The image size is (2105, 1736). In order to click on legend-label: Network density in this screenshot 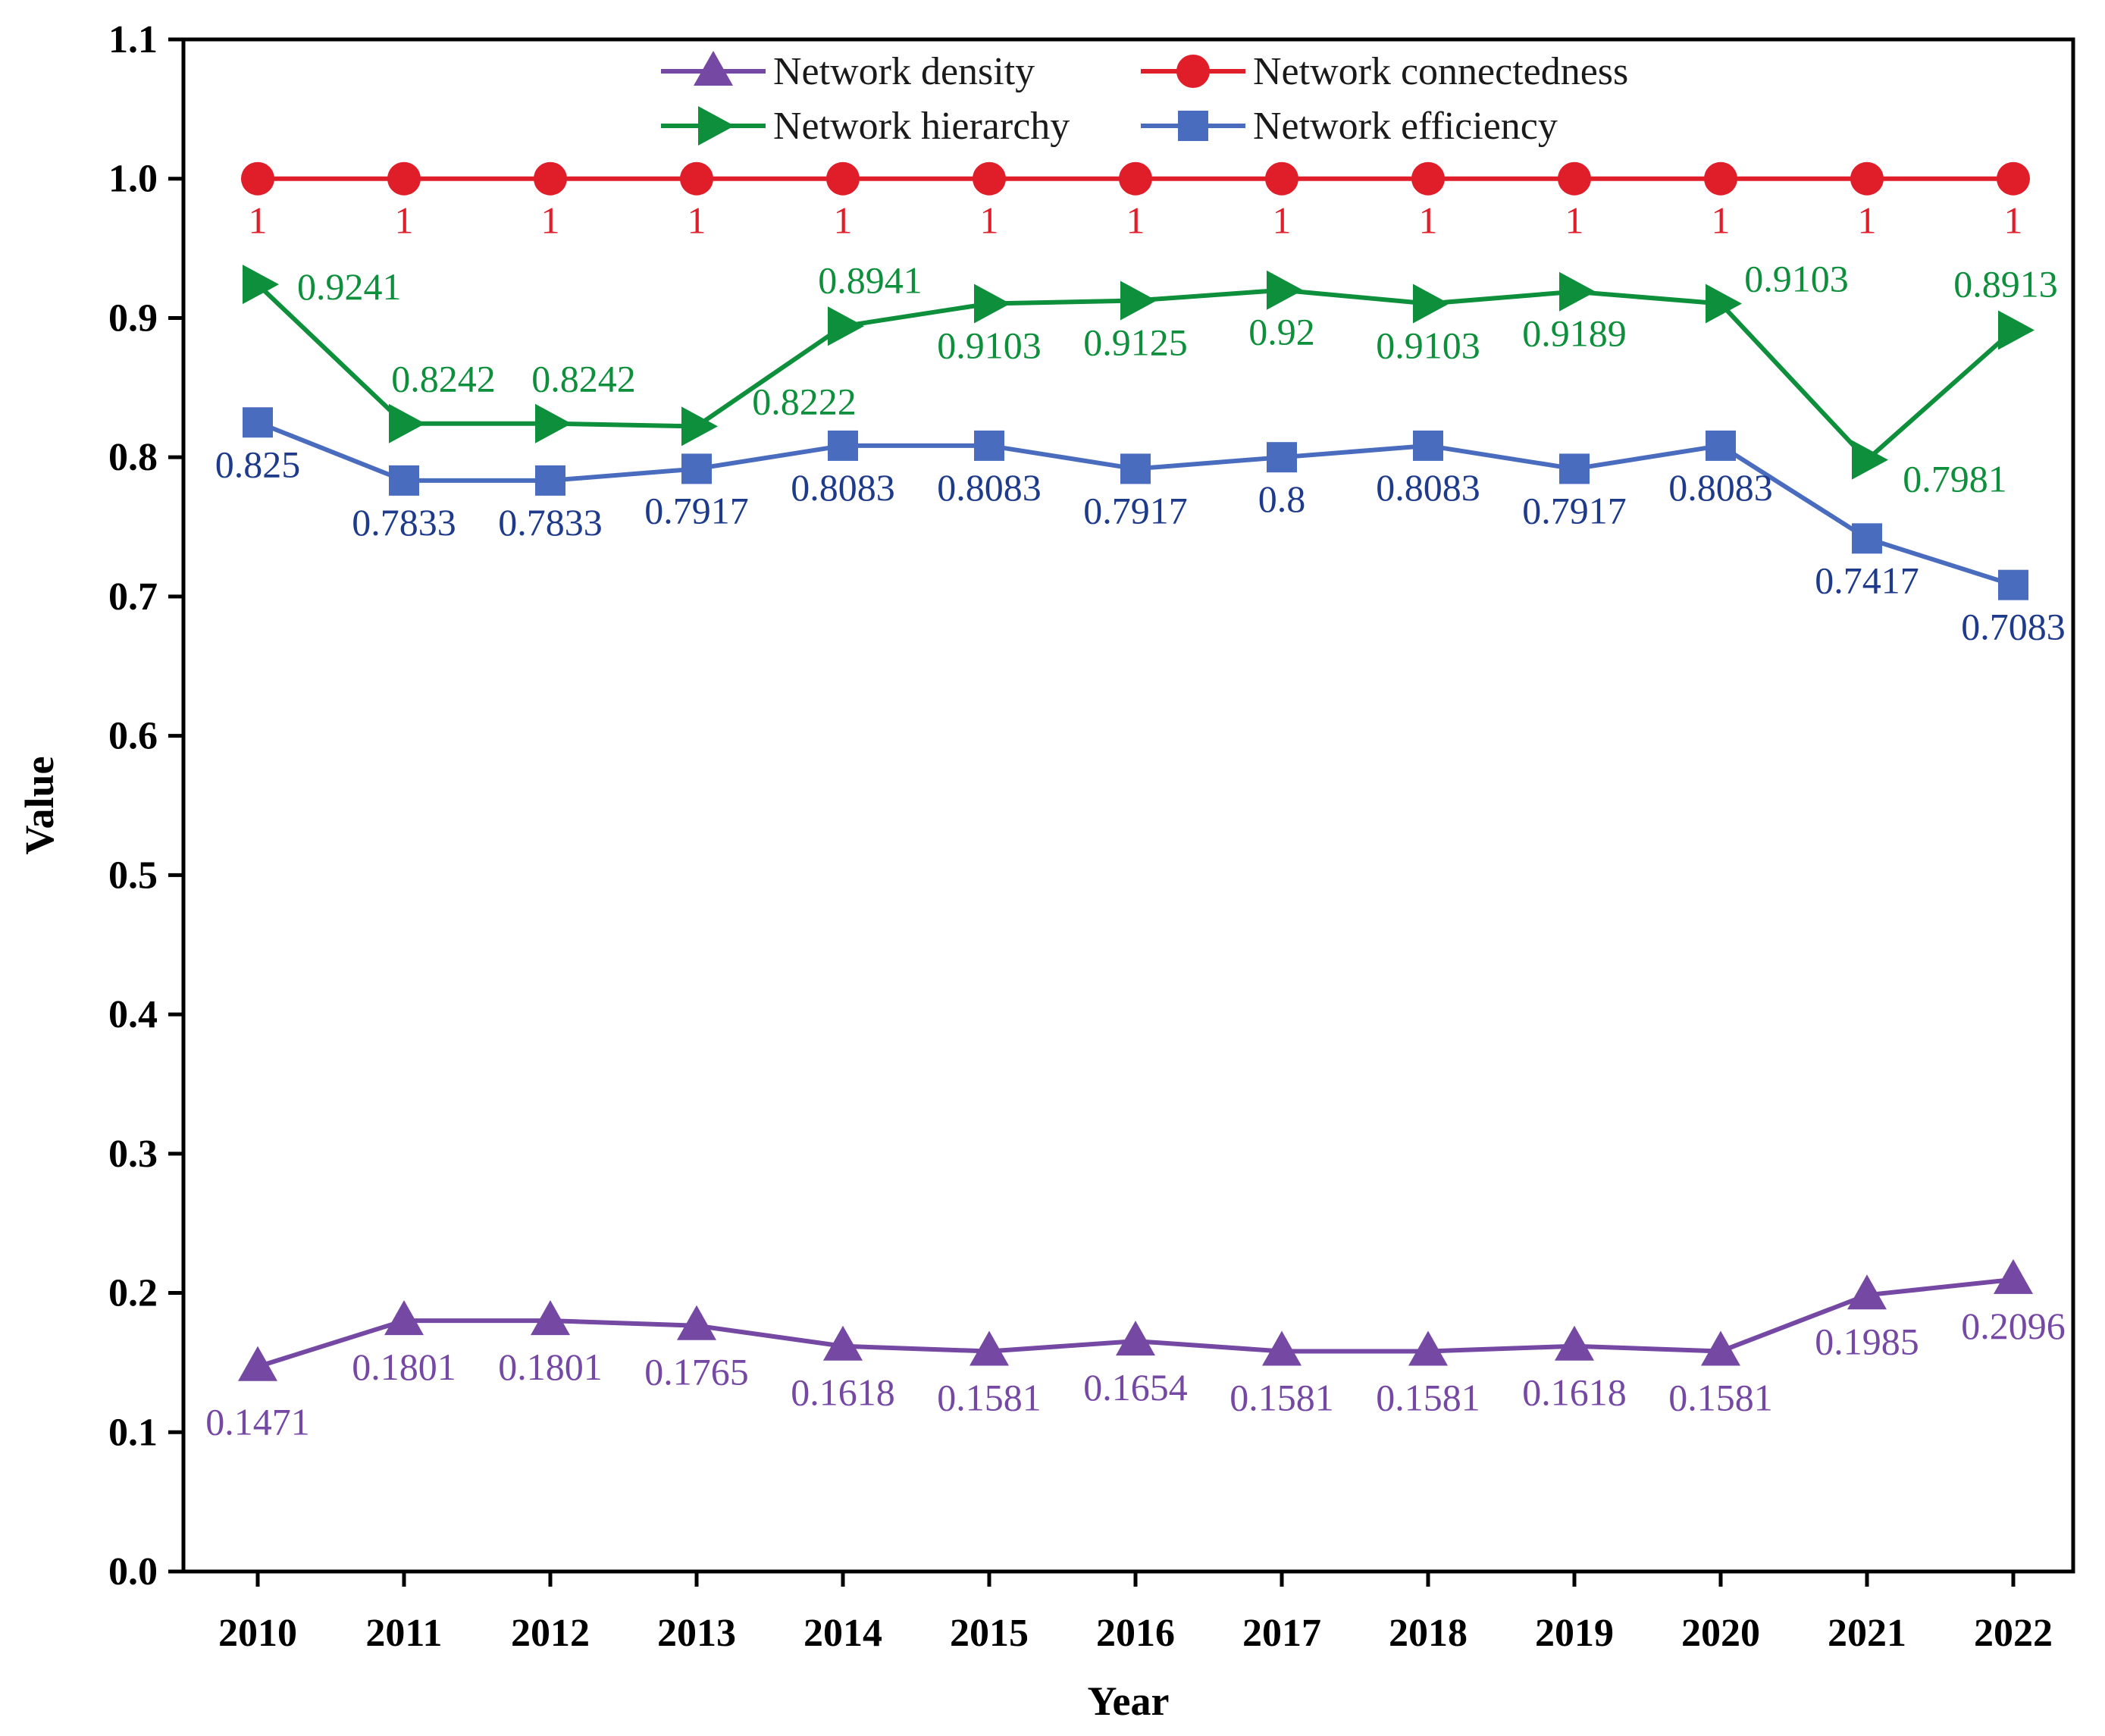, I will do `click(904, 71)`.